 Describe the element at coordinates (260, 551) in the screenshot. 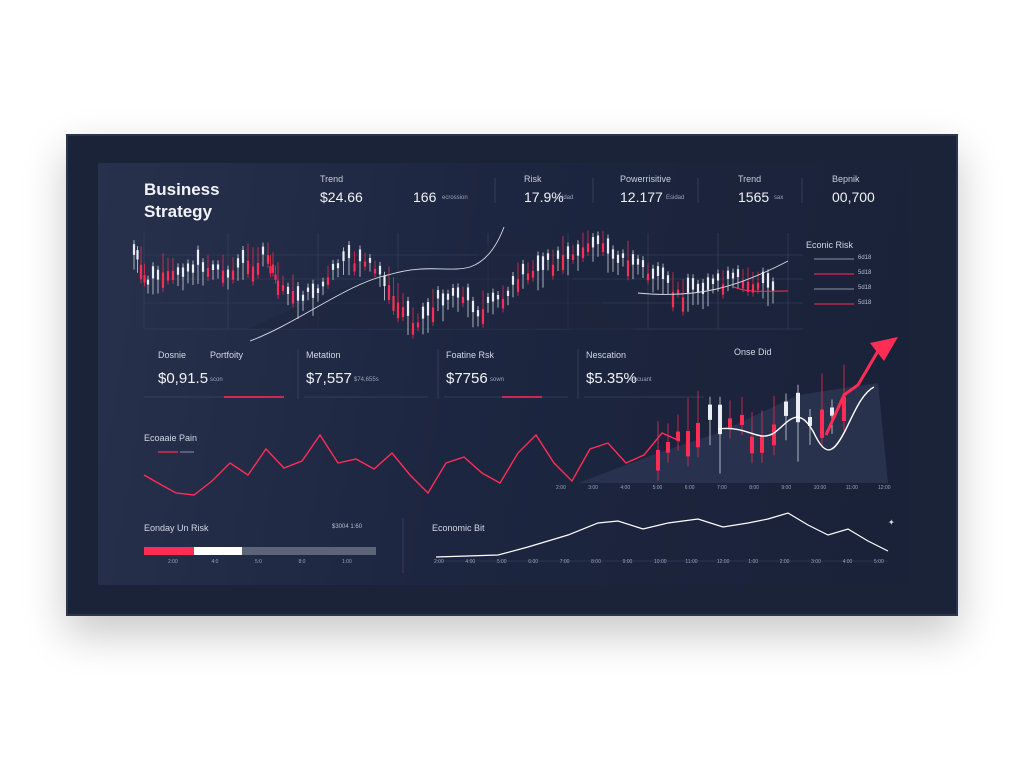

I see `risk-progress-bar` at that location.